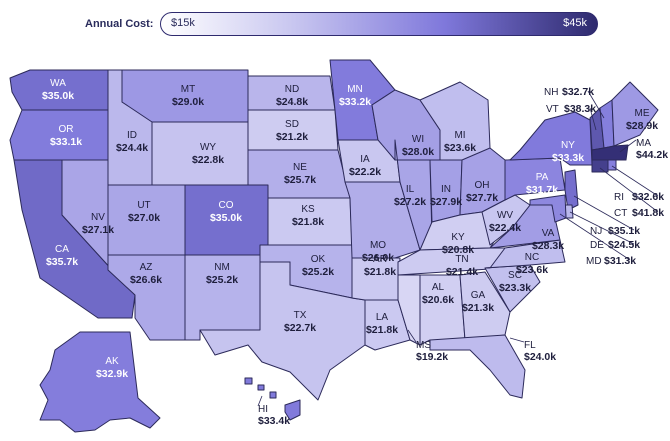 Image resolution: width=670 pixels, height=441 pixels. I want to click on state-value-ar: $21.8k, so click(380, 272).